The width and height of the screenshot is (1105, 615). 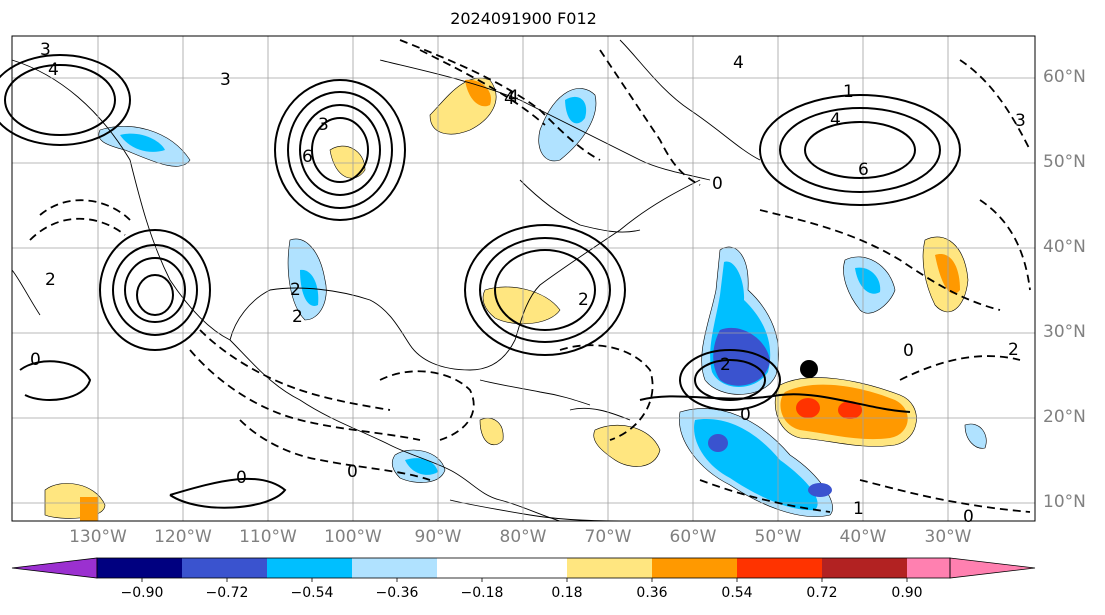 I want to click on lon-label: 130°W, so click(x=98, y=537).